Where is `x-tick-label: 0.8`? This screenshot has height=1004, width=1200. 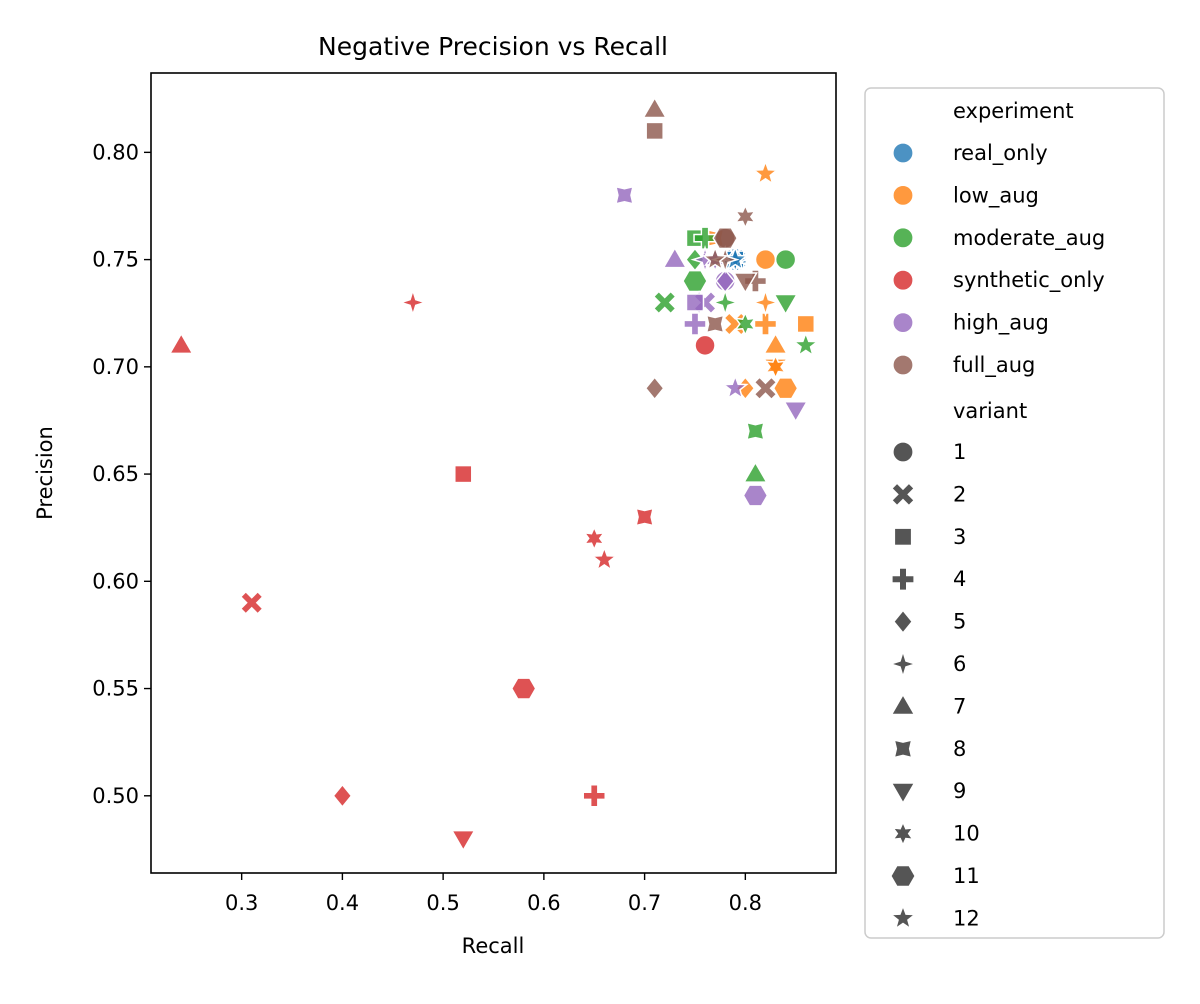 x-tick-label: 0.8 is located at coordinates (745, 903).